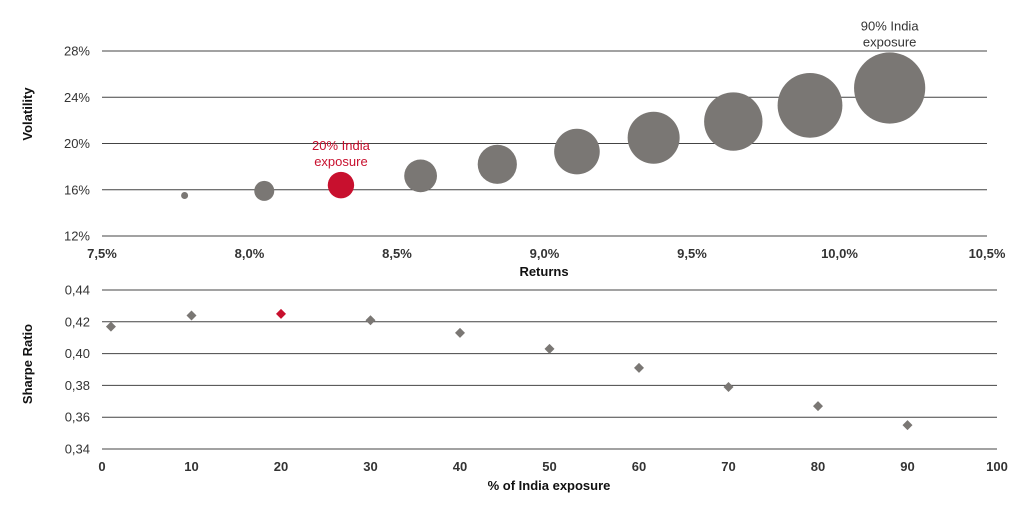 The image size is (1024, 512). I want to click on bottom-x-tick-label: 20, so click(281, 466).